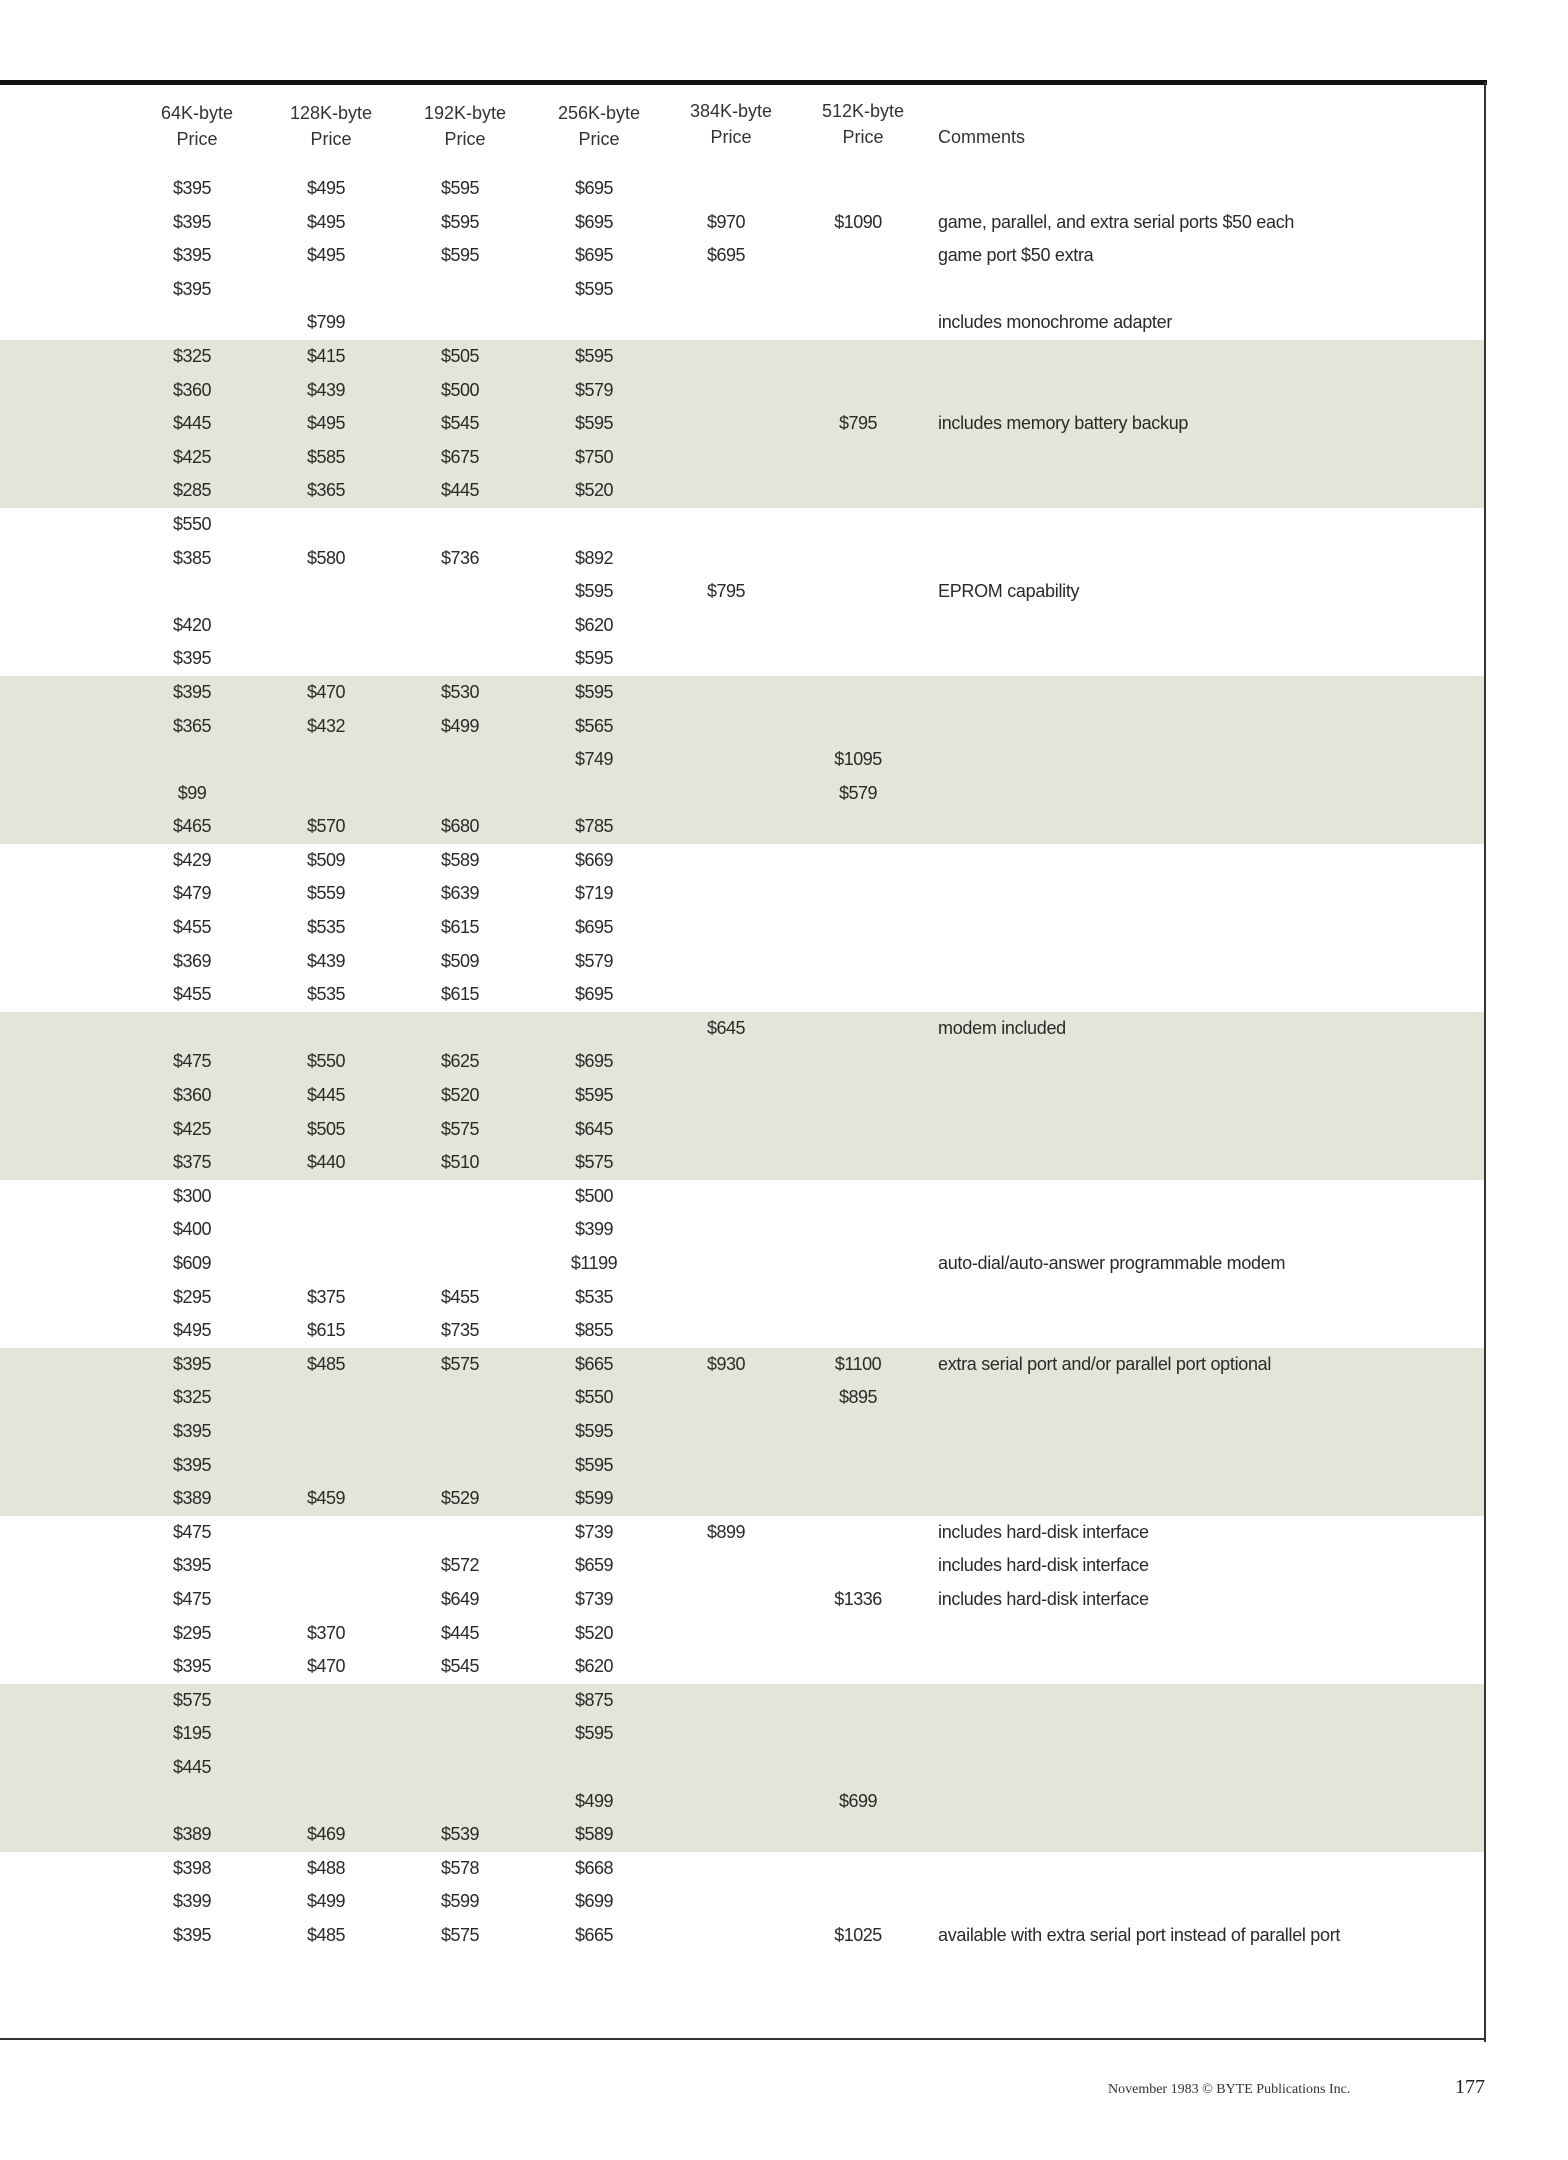 This screenshot has height=2160, width=1568. I want to click on price-cell: $485, so click(326, 1934).